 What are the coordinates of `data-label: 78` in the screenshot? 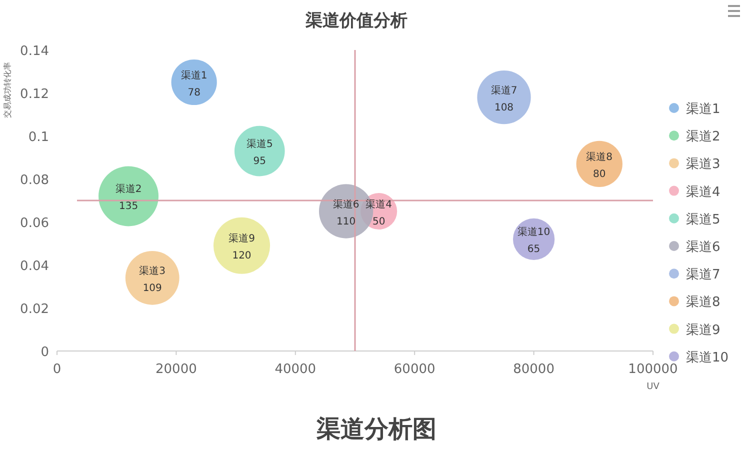 It's located at (194, 92).